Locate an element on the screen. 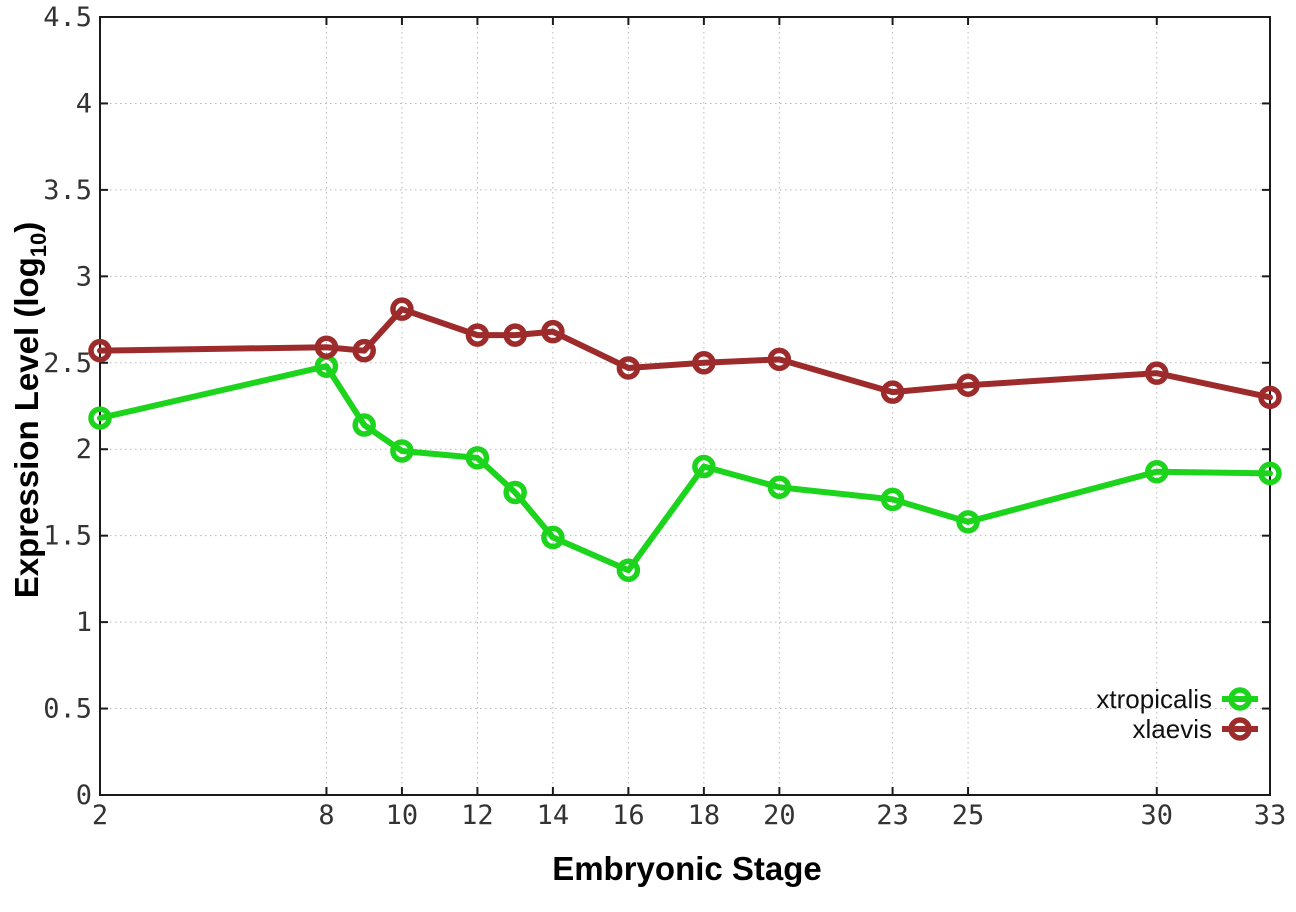  y-tick-label-2.5: 2.5 is located at coordinates (67, 363).